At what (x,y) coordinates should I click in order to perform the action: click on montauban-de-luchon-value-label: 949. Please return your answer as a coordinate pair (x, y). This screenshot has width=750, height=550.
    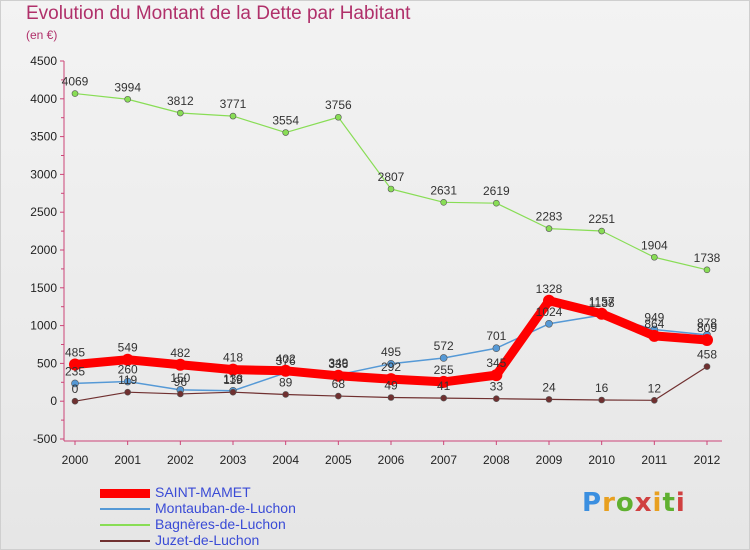
    Looking at the image, I should click on (654, 317).